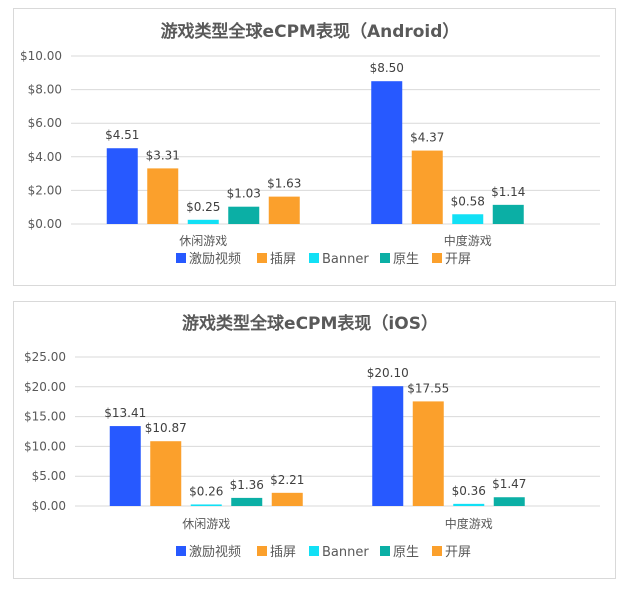 The image size is (621, 592). Describe the element at coordinates (469, 491) in the screenshot. I see `data-label: $0.36` at that location.